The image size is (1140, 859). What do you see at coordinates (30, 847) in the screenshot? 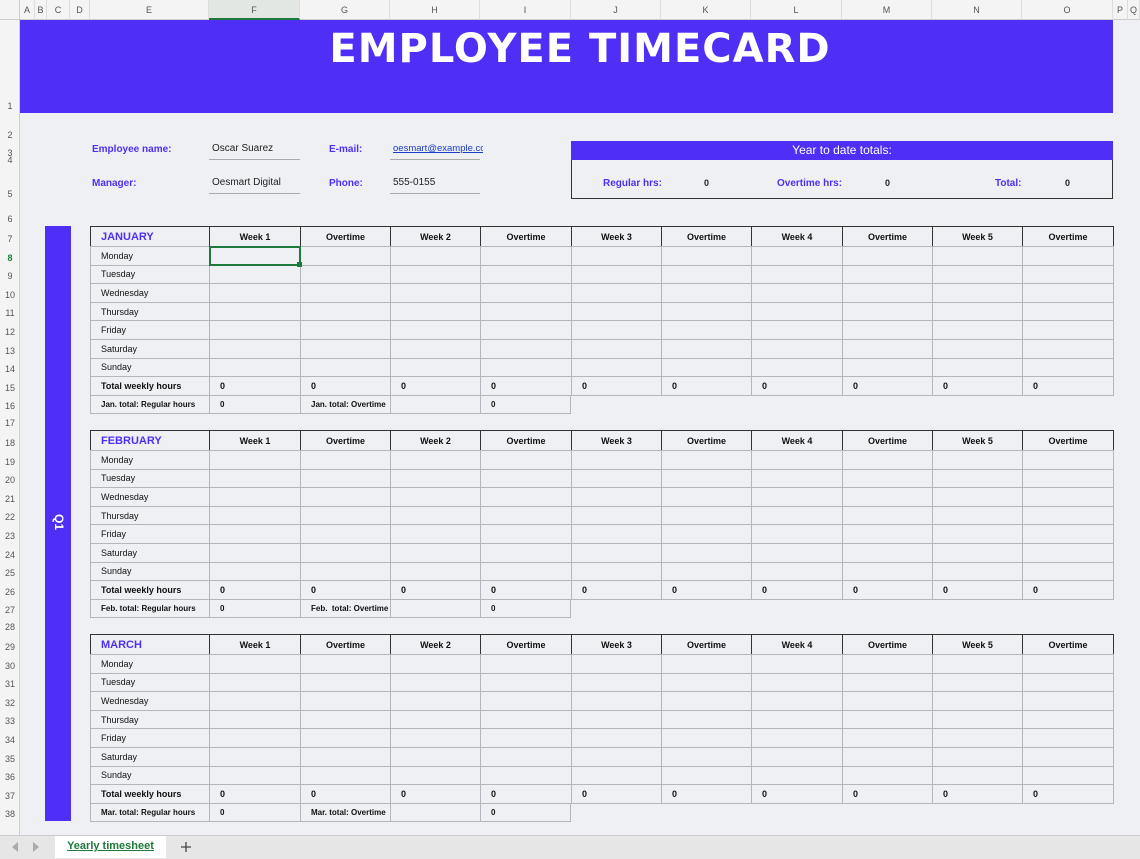
I see `tab-nav` at bounding box center [30, 847].